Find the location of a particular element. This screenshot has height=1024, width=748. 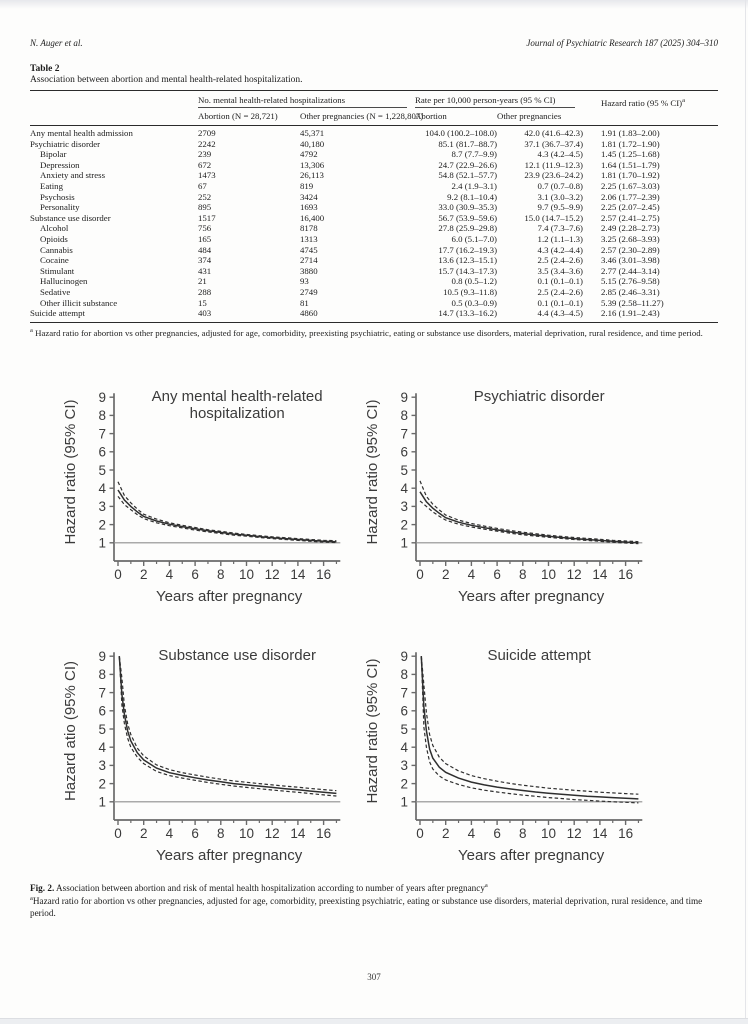

y-axis-label: Hazard atio (95% CI) is located at coordinates (70, 731).